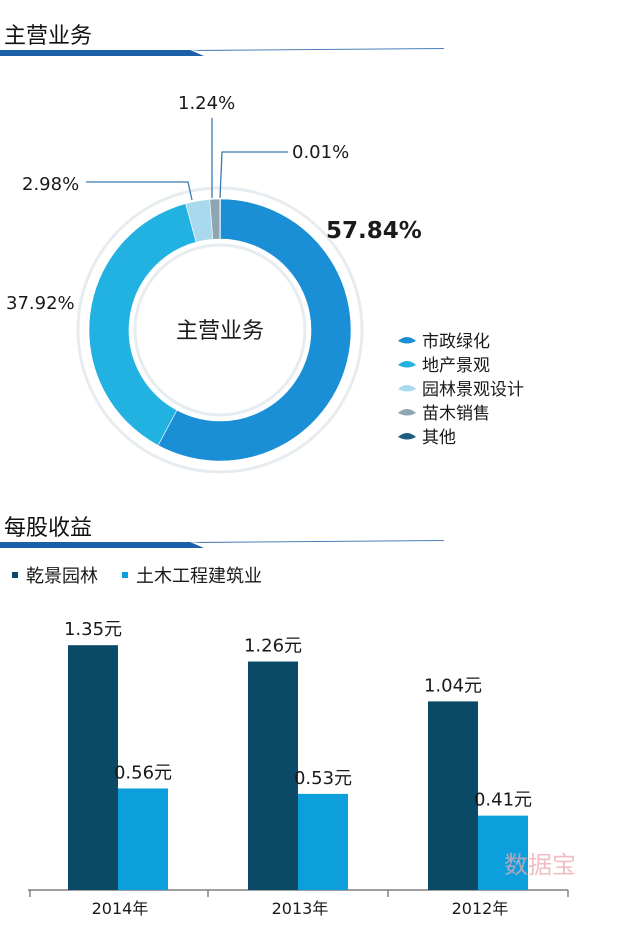  Describe the element at coordinates (50, 184) in the screenshot. I see `slice-label-2: 2.98%` at that location.